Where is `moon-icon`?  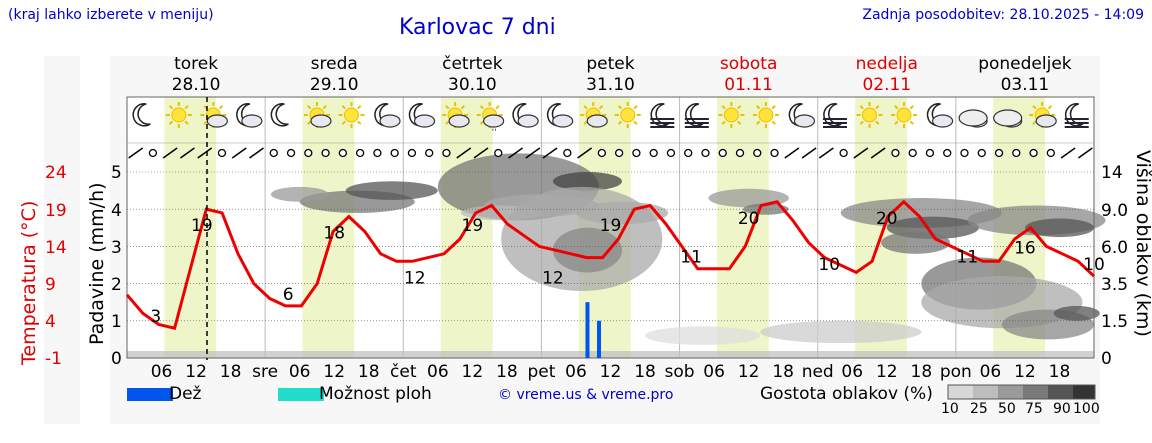 moon-icon is located at coordinates (279, 115).